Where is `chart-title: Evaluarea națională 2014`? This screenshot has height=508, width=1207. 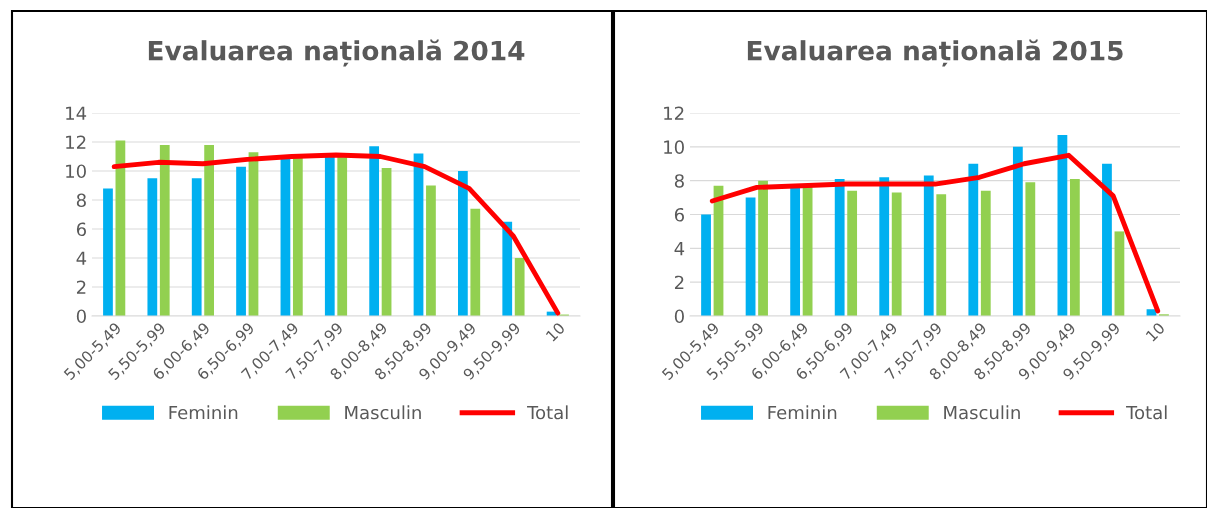 chart-title: Evaluarea națională 2014 is located at coordinates (336, 53).